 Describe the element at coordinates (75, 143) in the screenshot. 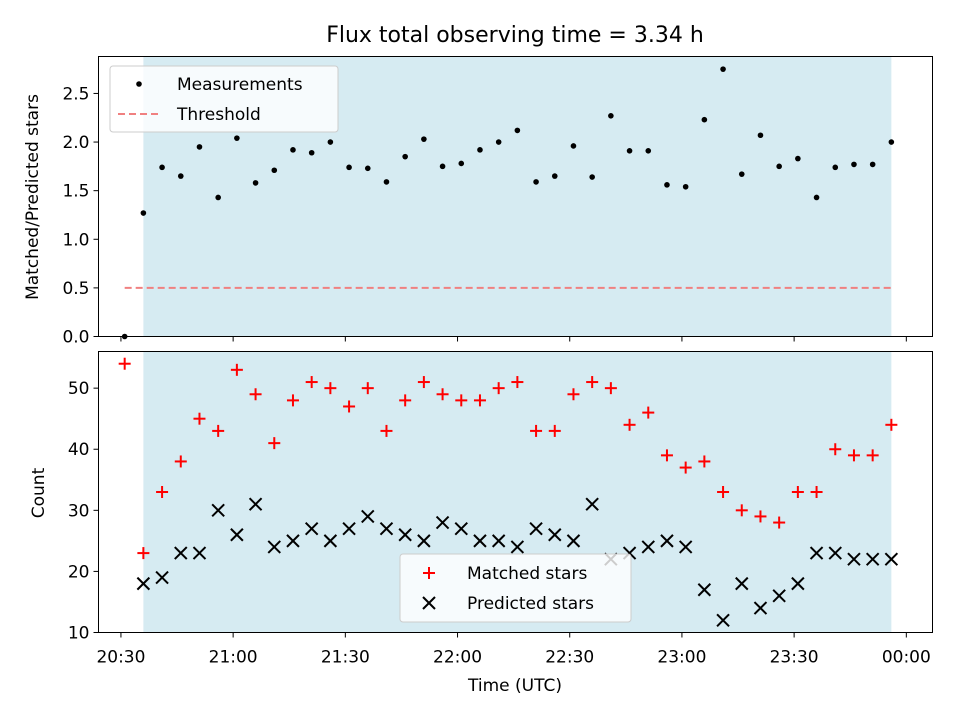

I see `y-tick-label: 2.0` at that location.